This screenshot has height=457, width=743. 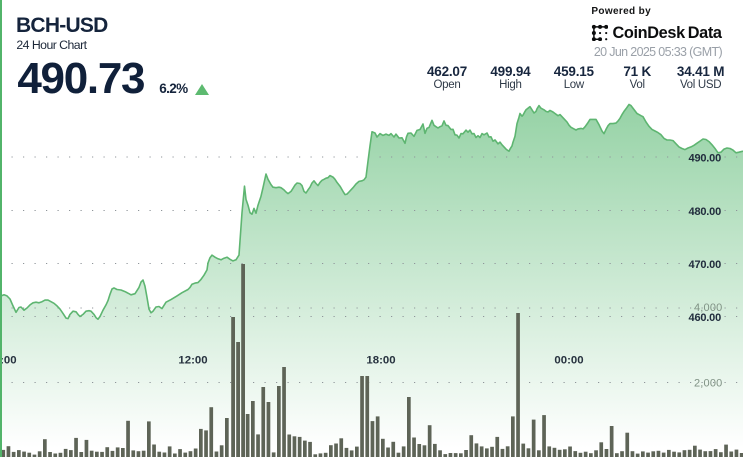 What do you see at coordinates (705, 318) in the screenshot?
I see `svg-text: 460.00` at bounding box center [705, 318].